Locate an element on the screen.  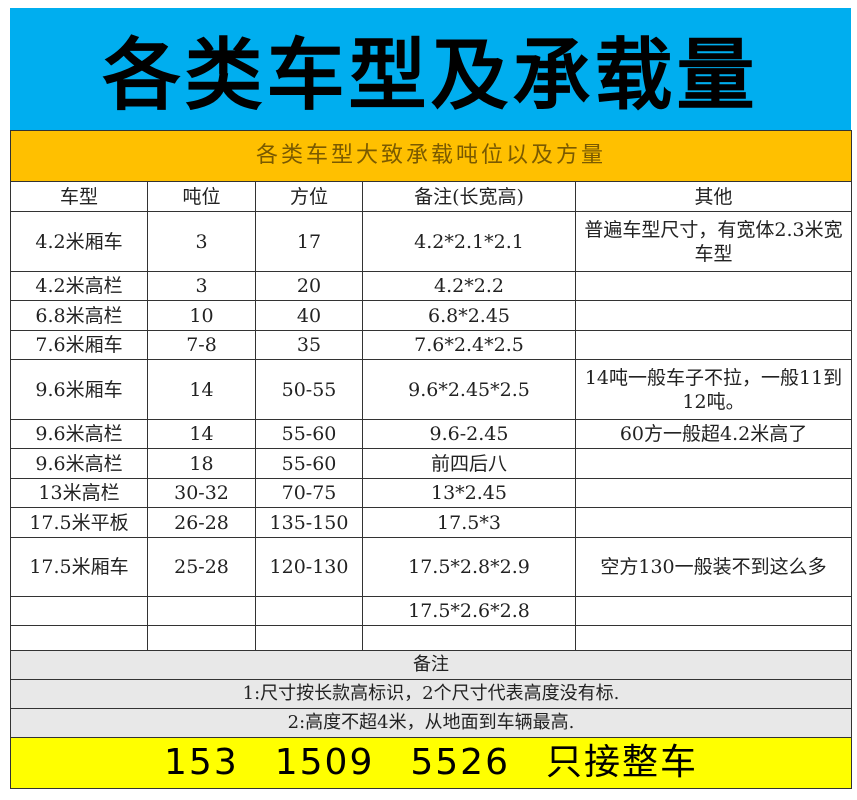
phone-segment: 1509 is located at coordinates (324, 762).